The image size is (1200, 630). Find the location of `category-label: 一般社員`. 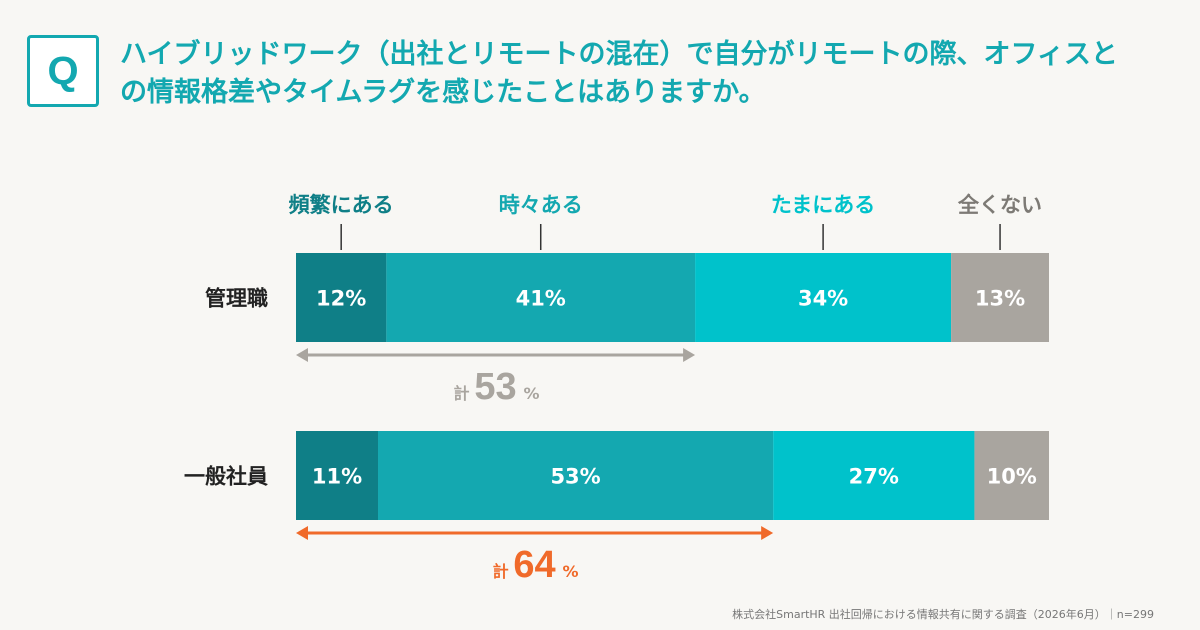

category-label: 一般社員 is located at coordinates (226, 477).